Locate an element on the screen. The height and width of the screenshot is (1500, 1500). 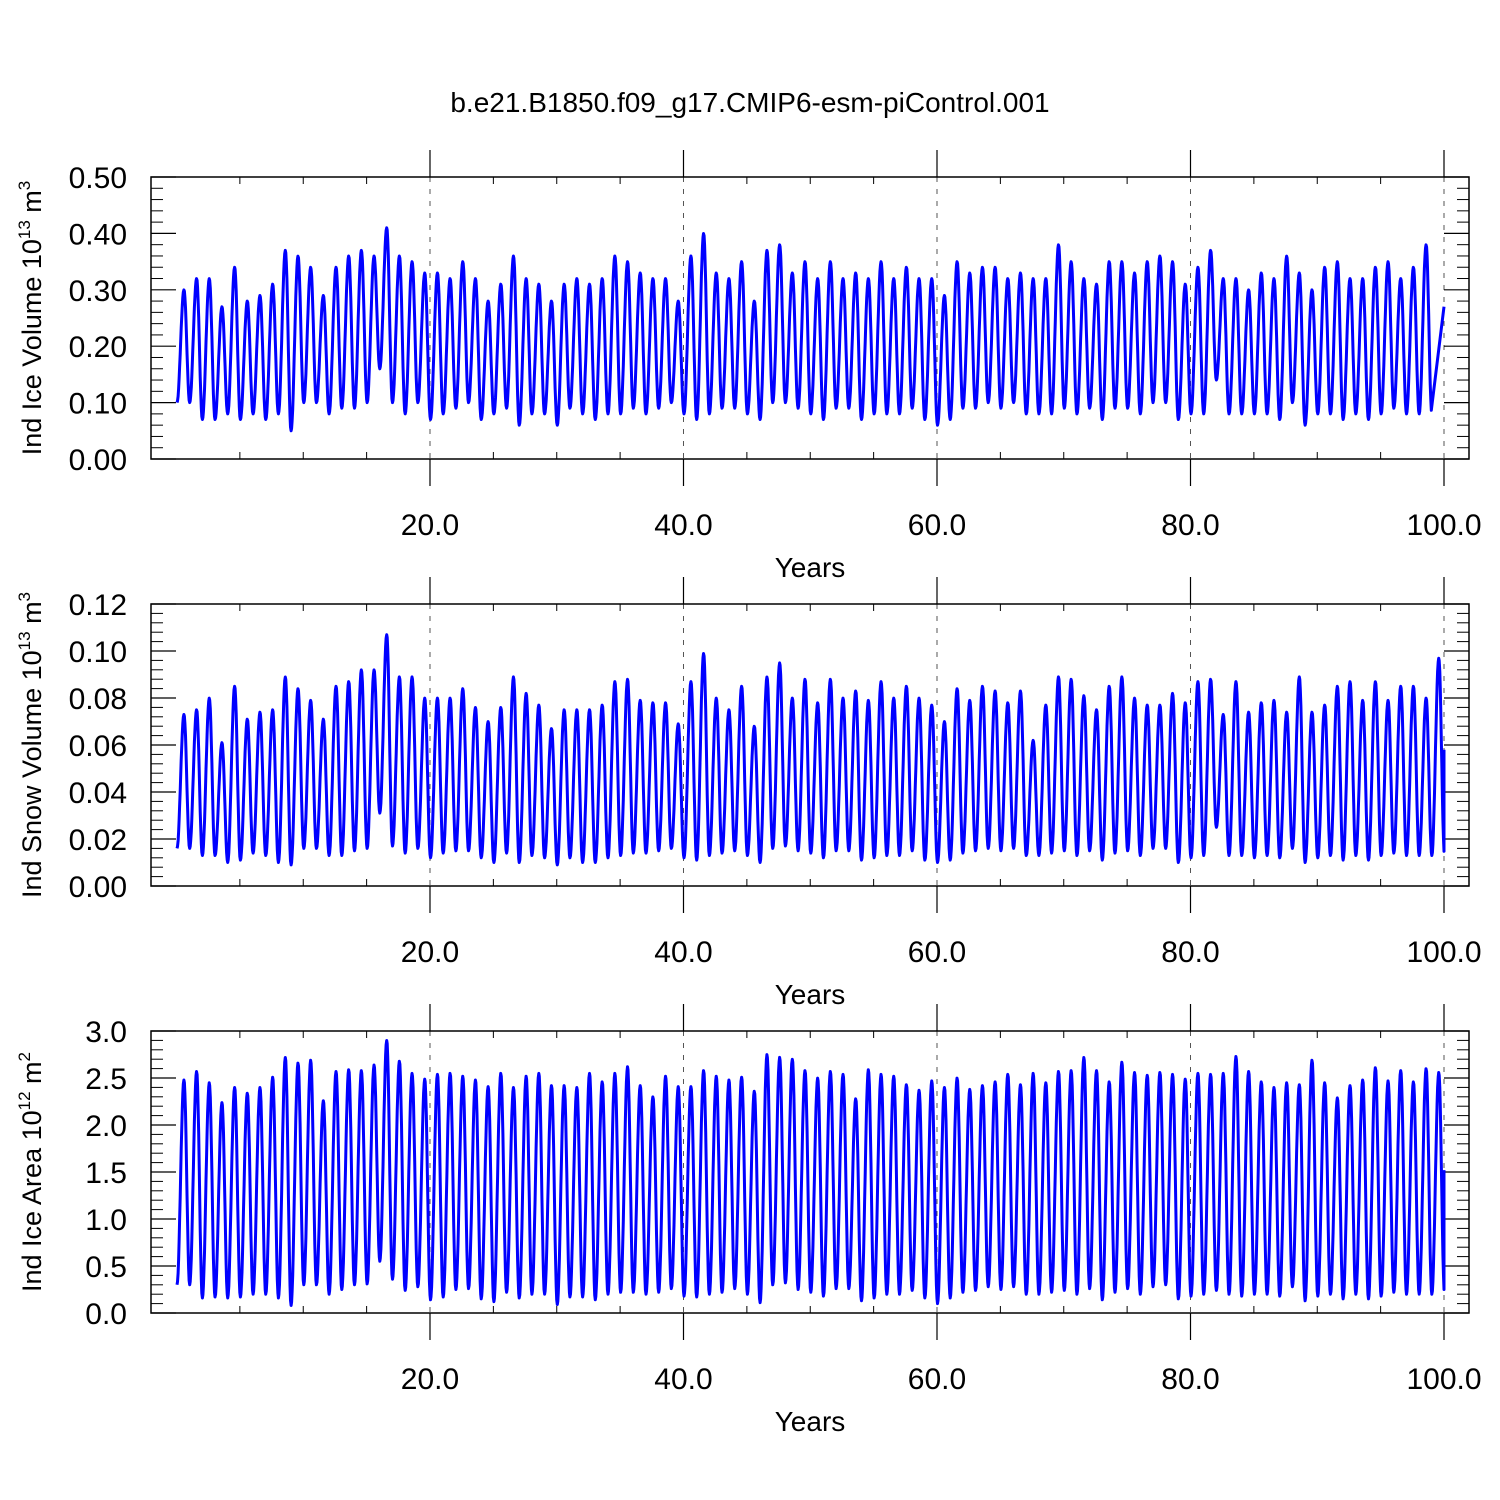
y-tick-label: 0.20 is located at coordinates (98, 347).